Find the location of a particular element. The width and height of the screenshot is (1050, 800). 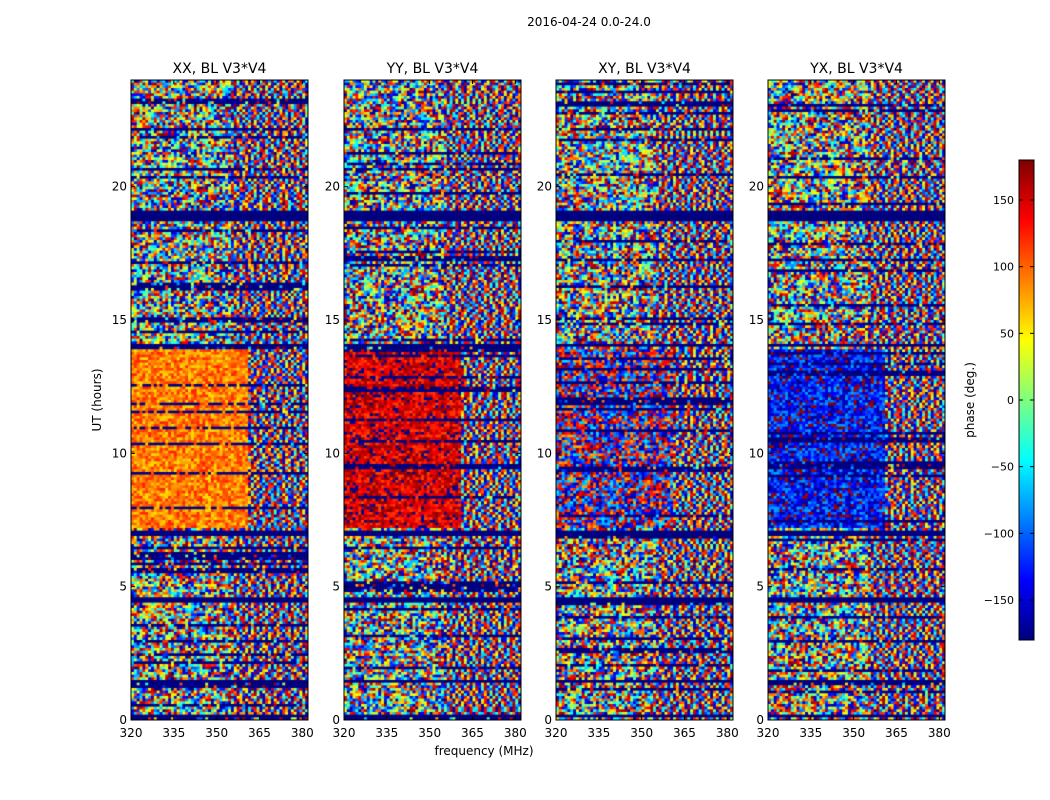

x-axis-label: frequency (MHz) is located at coordinates (483, 751).